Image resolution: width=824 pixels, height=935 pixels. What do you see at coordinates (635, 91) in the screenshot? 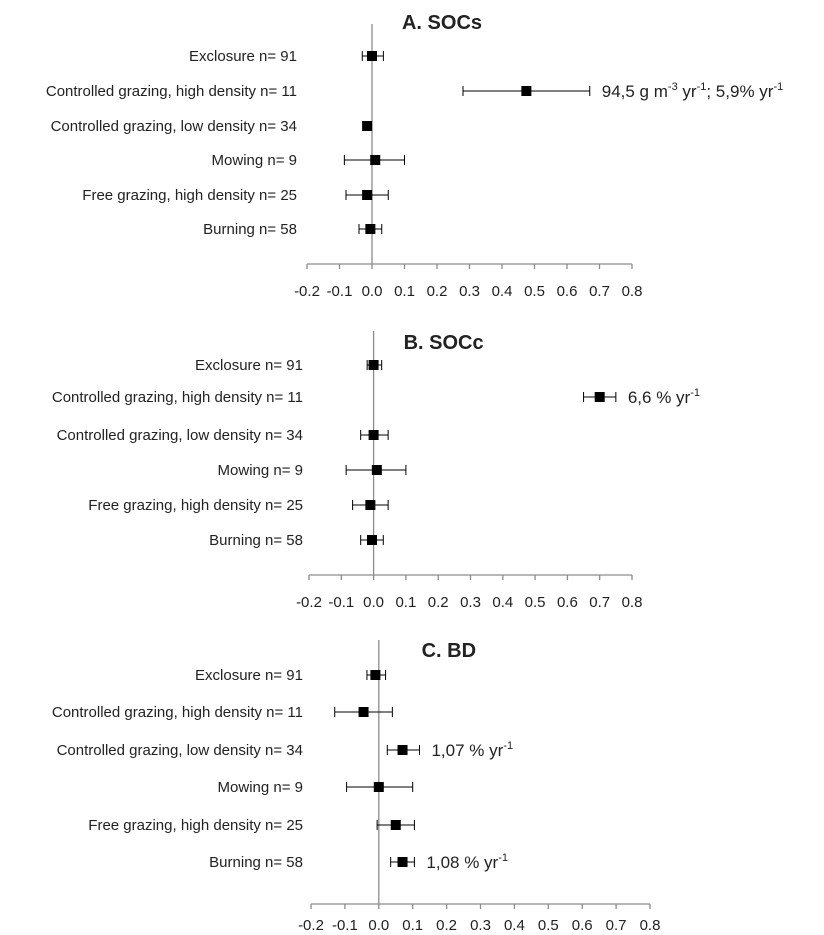
I see `annotation-text: 94,5 g m` at bounding box center [635, 91].